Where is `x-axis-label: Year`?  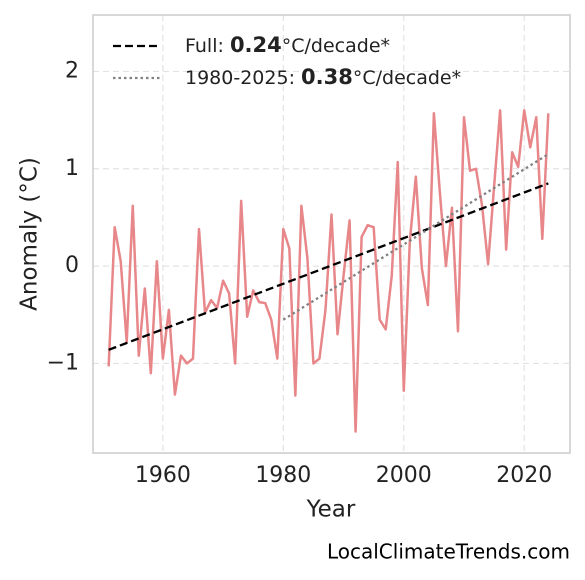 x-axis-label: Year is located at coordinates (331, 510).